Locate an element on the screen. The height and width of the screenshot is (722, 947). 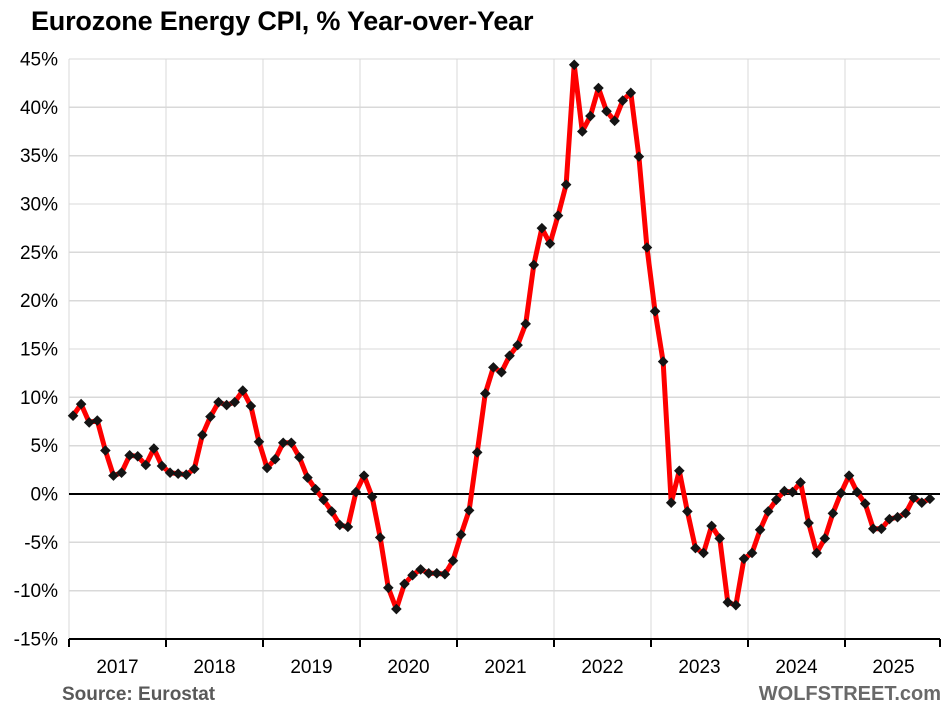
y-tick-label: 0% is located at coordinates (45, 495).